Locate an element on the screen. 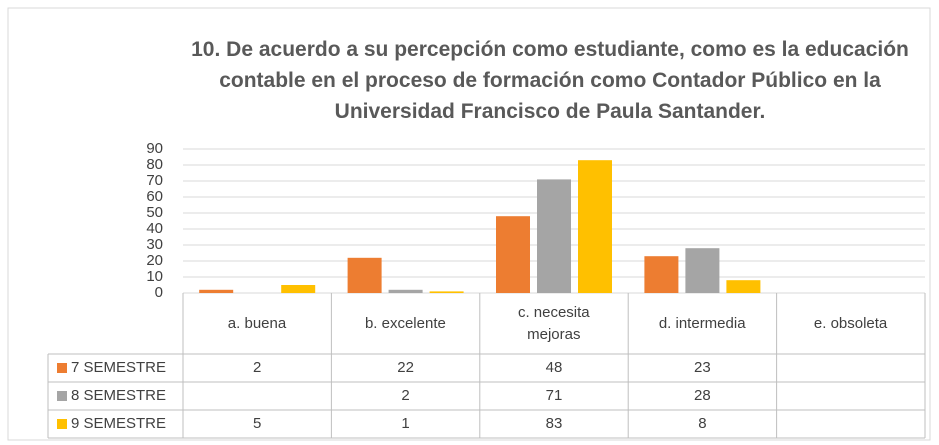 Image resolution: width=939 pixels, height=445 pixels. x-tick-label: c. necesita mejoras is located at coordinates (554, 323).